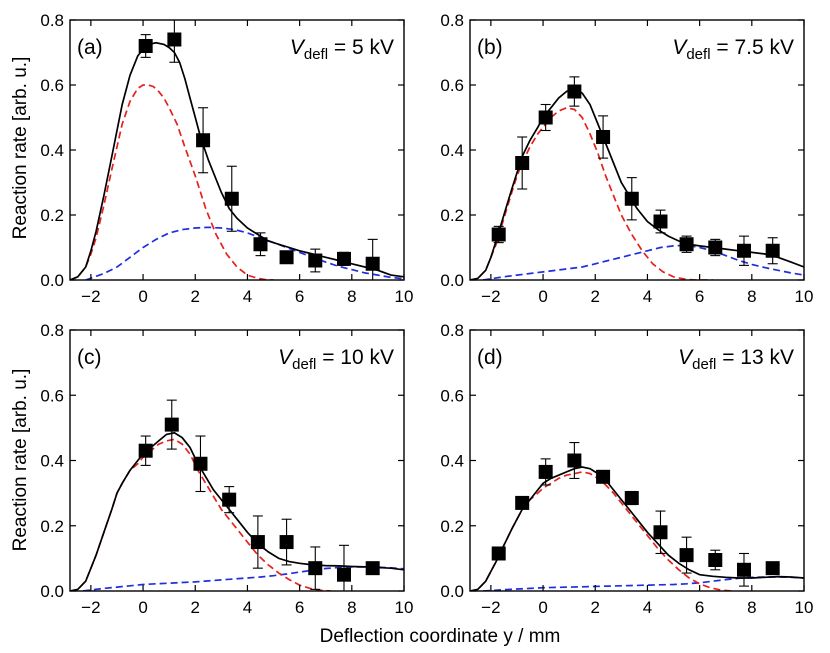  Describe the element at coordinates (20, 460) in the screenshot. I see `y-axis-label-bottom: Reaction rate [arb. u.]` at that location.